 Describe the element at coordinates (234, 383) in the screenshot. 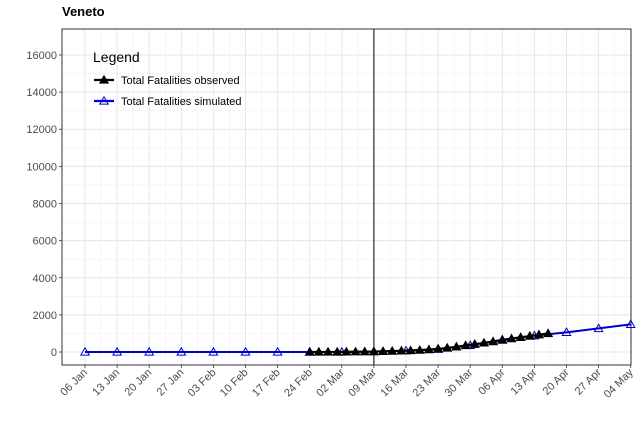

I see `x-tick-label: 10 Feb` at that location.